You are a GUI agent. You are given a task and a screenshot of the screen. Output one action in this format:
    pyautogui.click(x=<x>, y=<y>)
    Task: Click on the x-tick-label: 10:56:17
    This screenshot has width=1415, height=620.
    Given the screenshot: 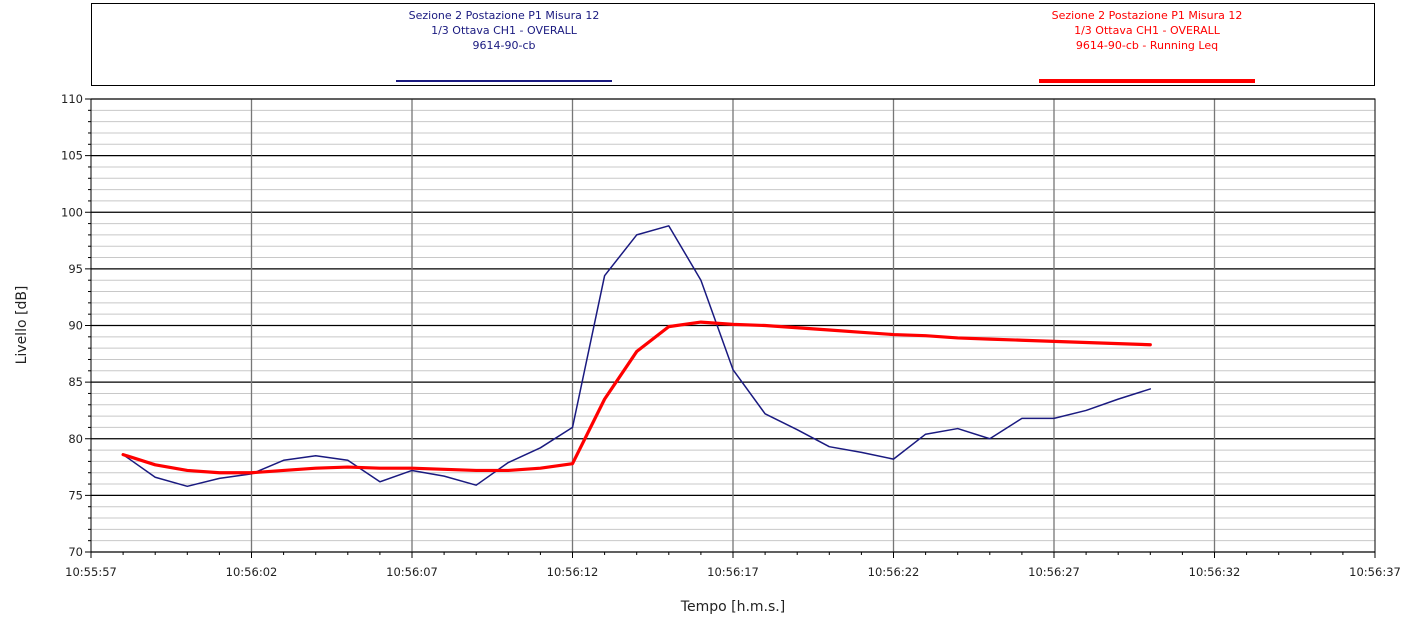 What is the action you would take?
    pyautogui.click(x=733, y=572)
    